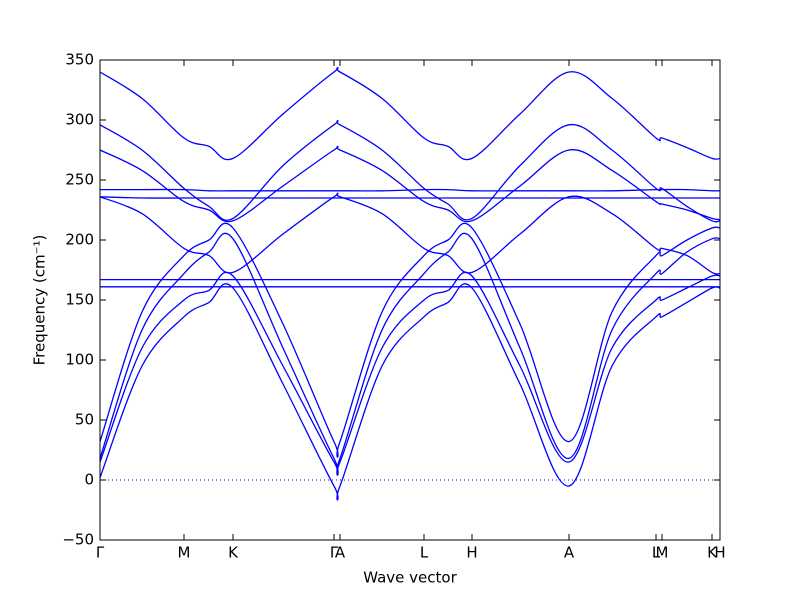  I want to click on x-axis-label: Wave vector, so click(410, 578).